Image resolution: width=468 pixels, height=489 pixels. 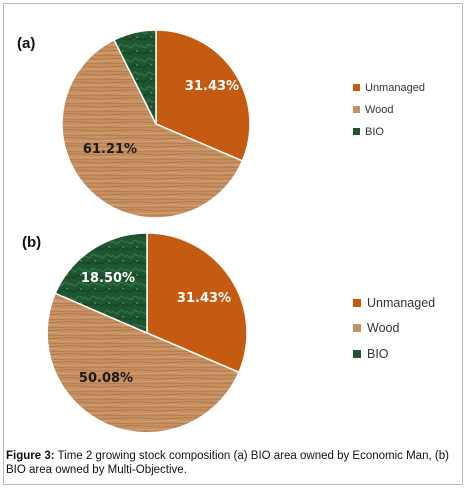 What do you see at coordinates (356, 131) in the screenshot?
I see `legend-swatch-bio-a` at bounding box center [356, 131].